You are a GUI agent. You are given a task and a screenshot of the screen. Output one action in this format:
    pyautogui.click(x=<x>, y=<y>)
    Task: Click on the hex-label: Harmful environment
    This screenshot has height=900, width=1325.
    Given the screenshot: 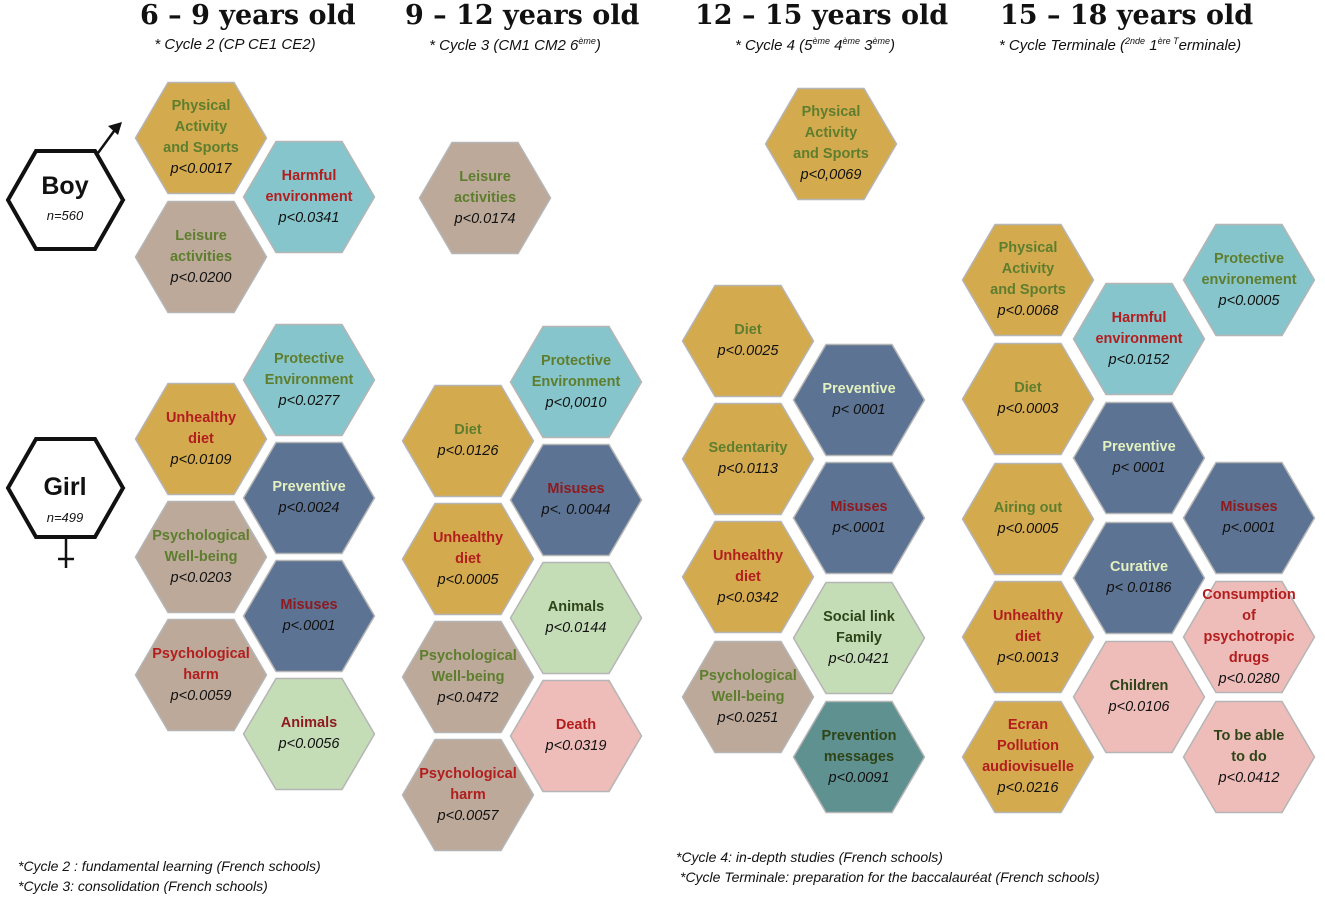 What is the action you would take?
    pyautogui.click(x=309, y=186)
    